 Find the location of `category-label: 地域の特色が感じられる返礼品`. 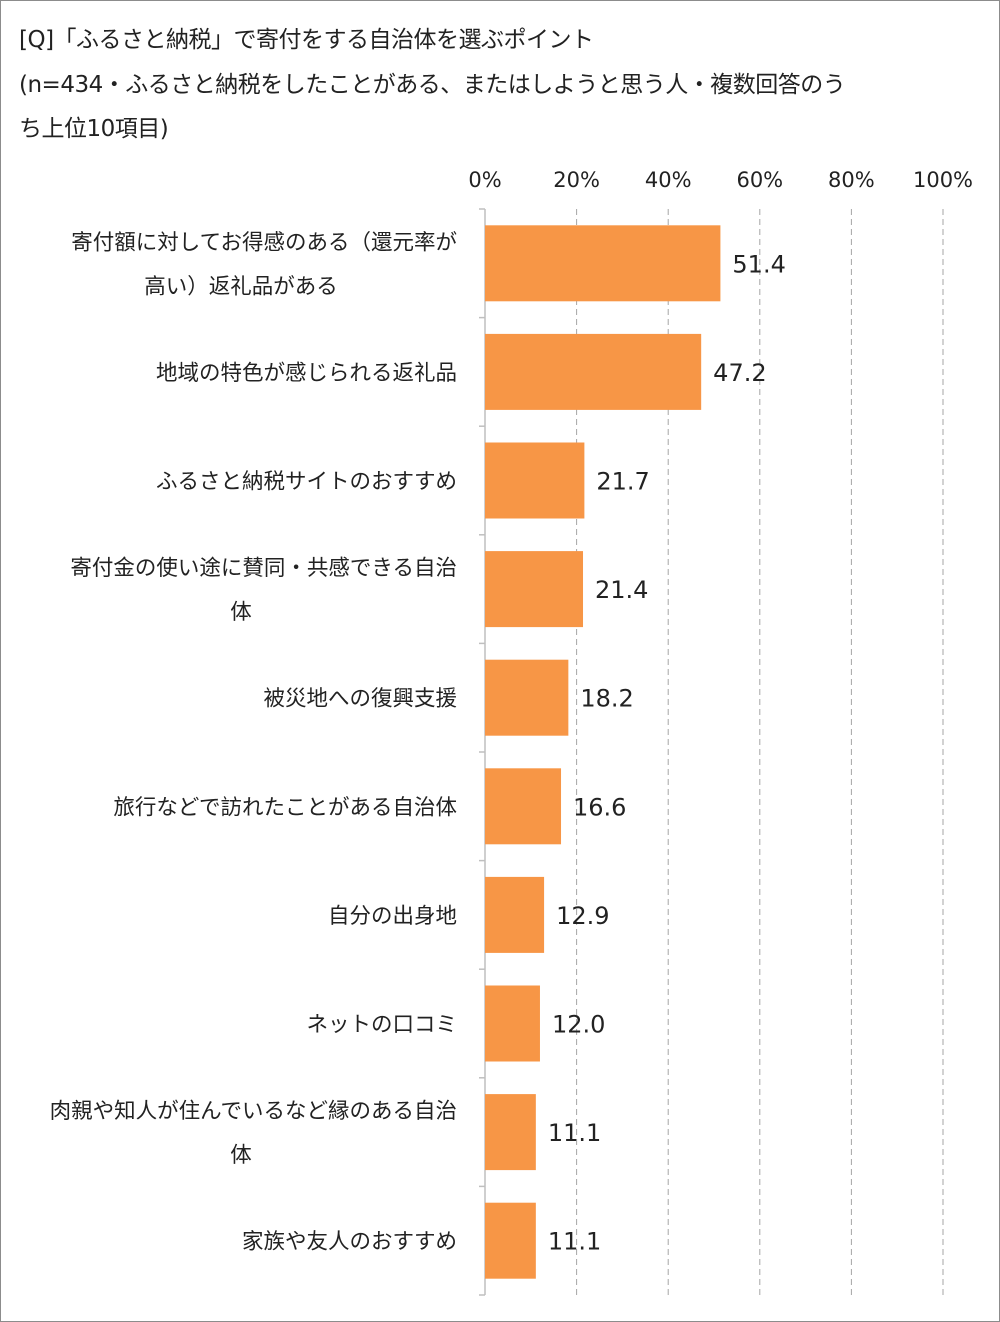

category-label: 地域の特色が感じられる返礼品 is located at coordinates (306, 373).